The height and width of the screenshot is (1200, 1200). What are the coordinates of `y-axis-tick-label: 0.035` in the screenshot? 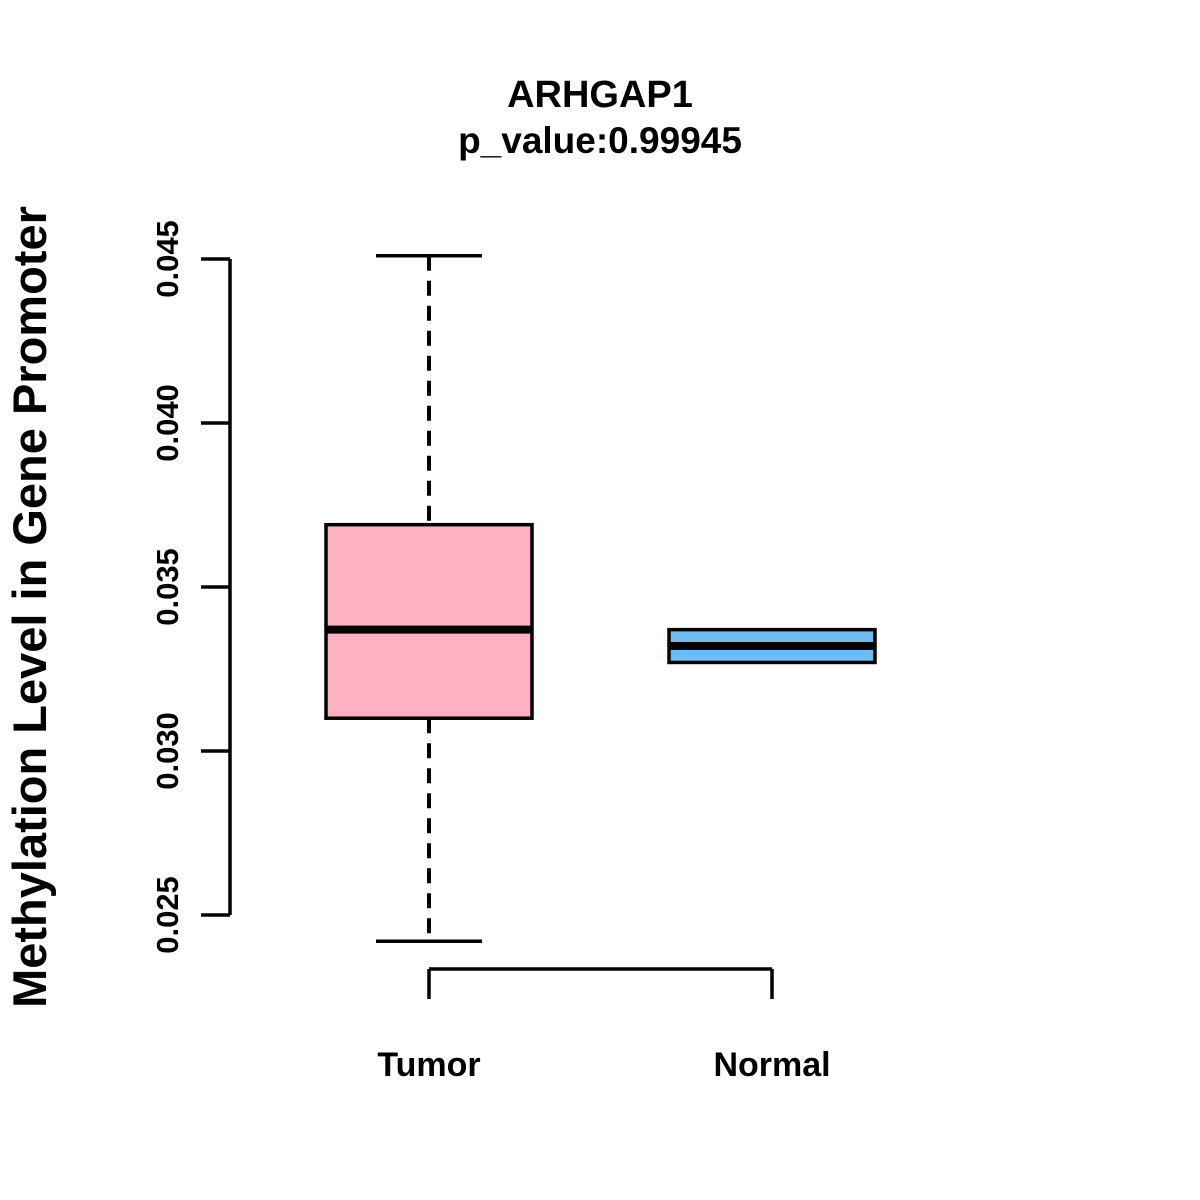 It's located at (167, 587).